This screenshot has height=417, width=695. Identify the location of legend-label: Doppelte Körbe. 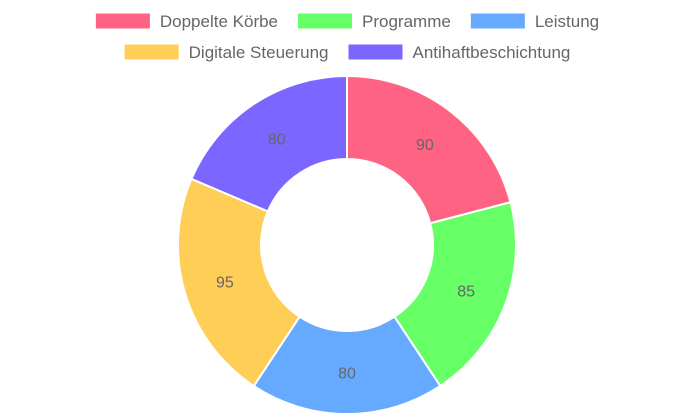
(219, 21).